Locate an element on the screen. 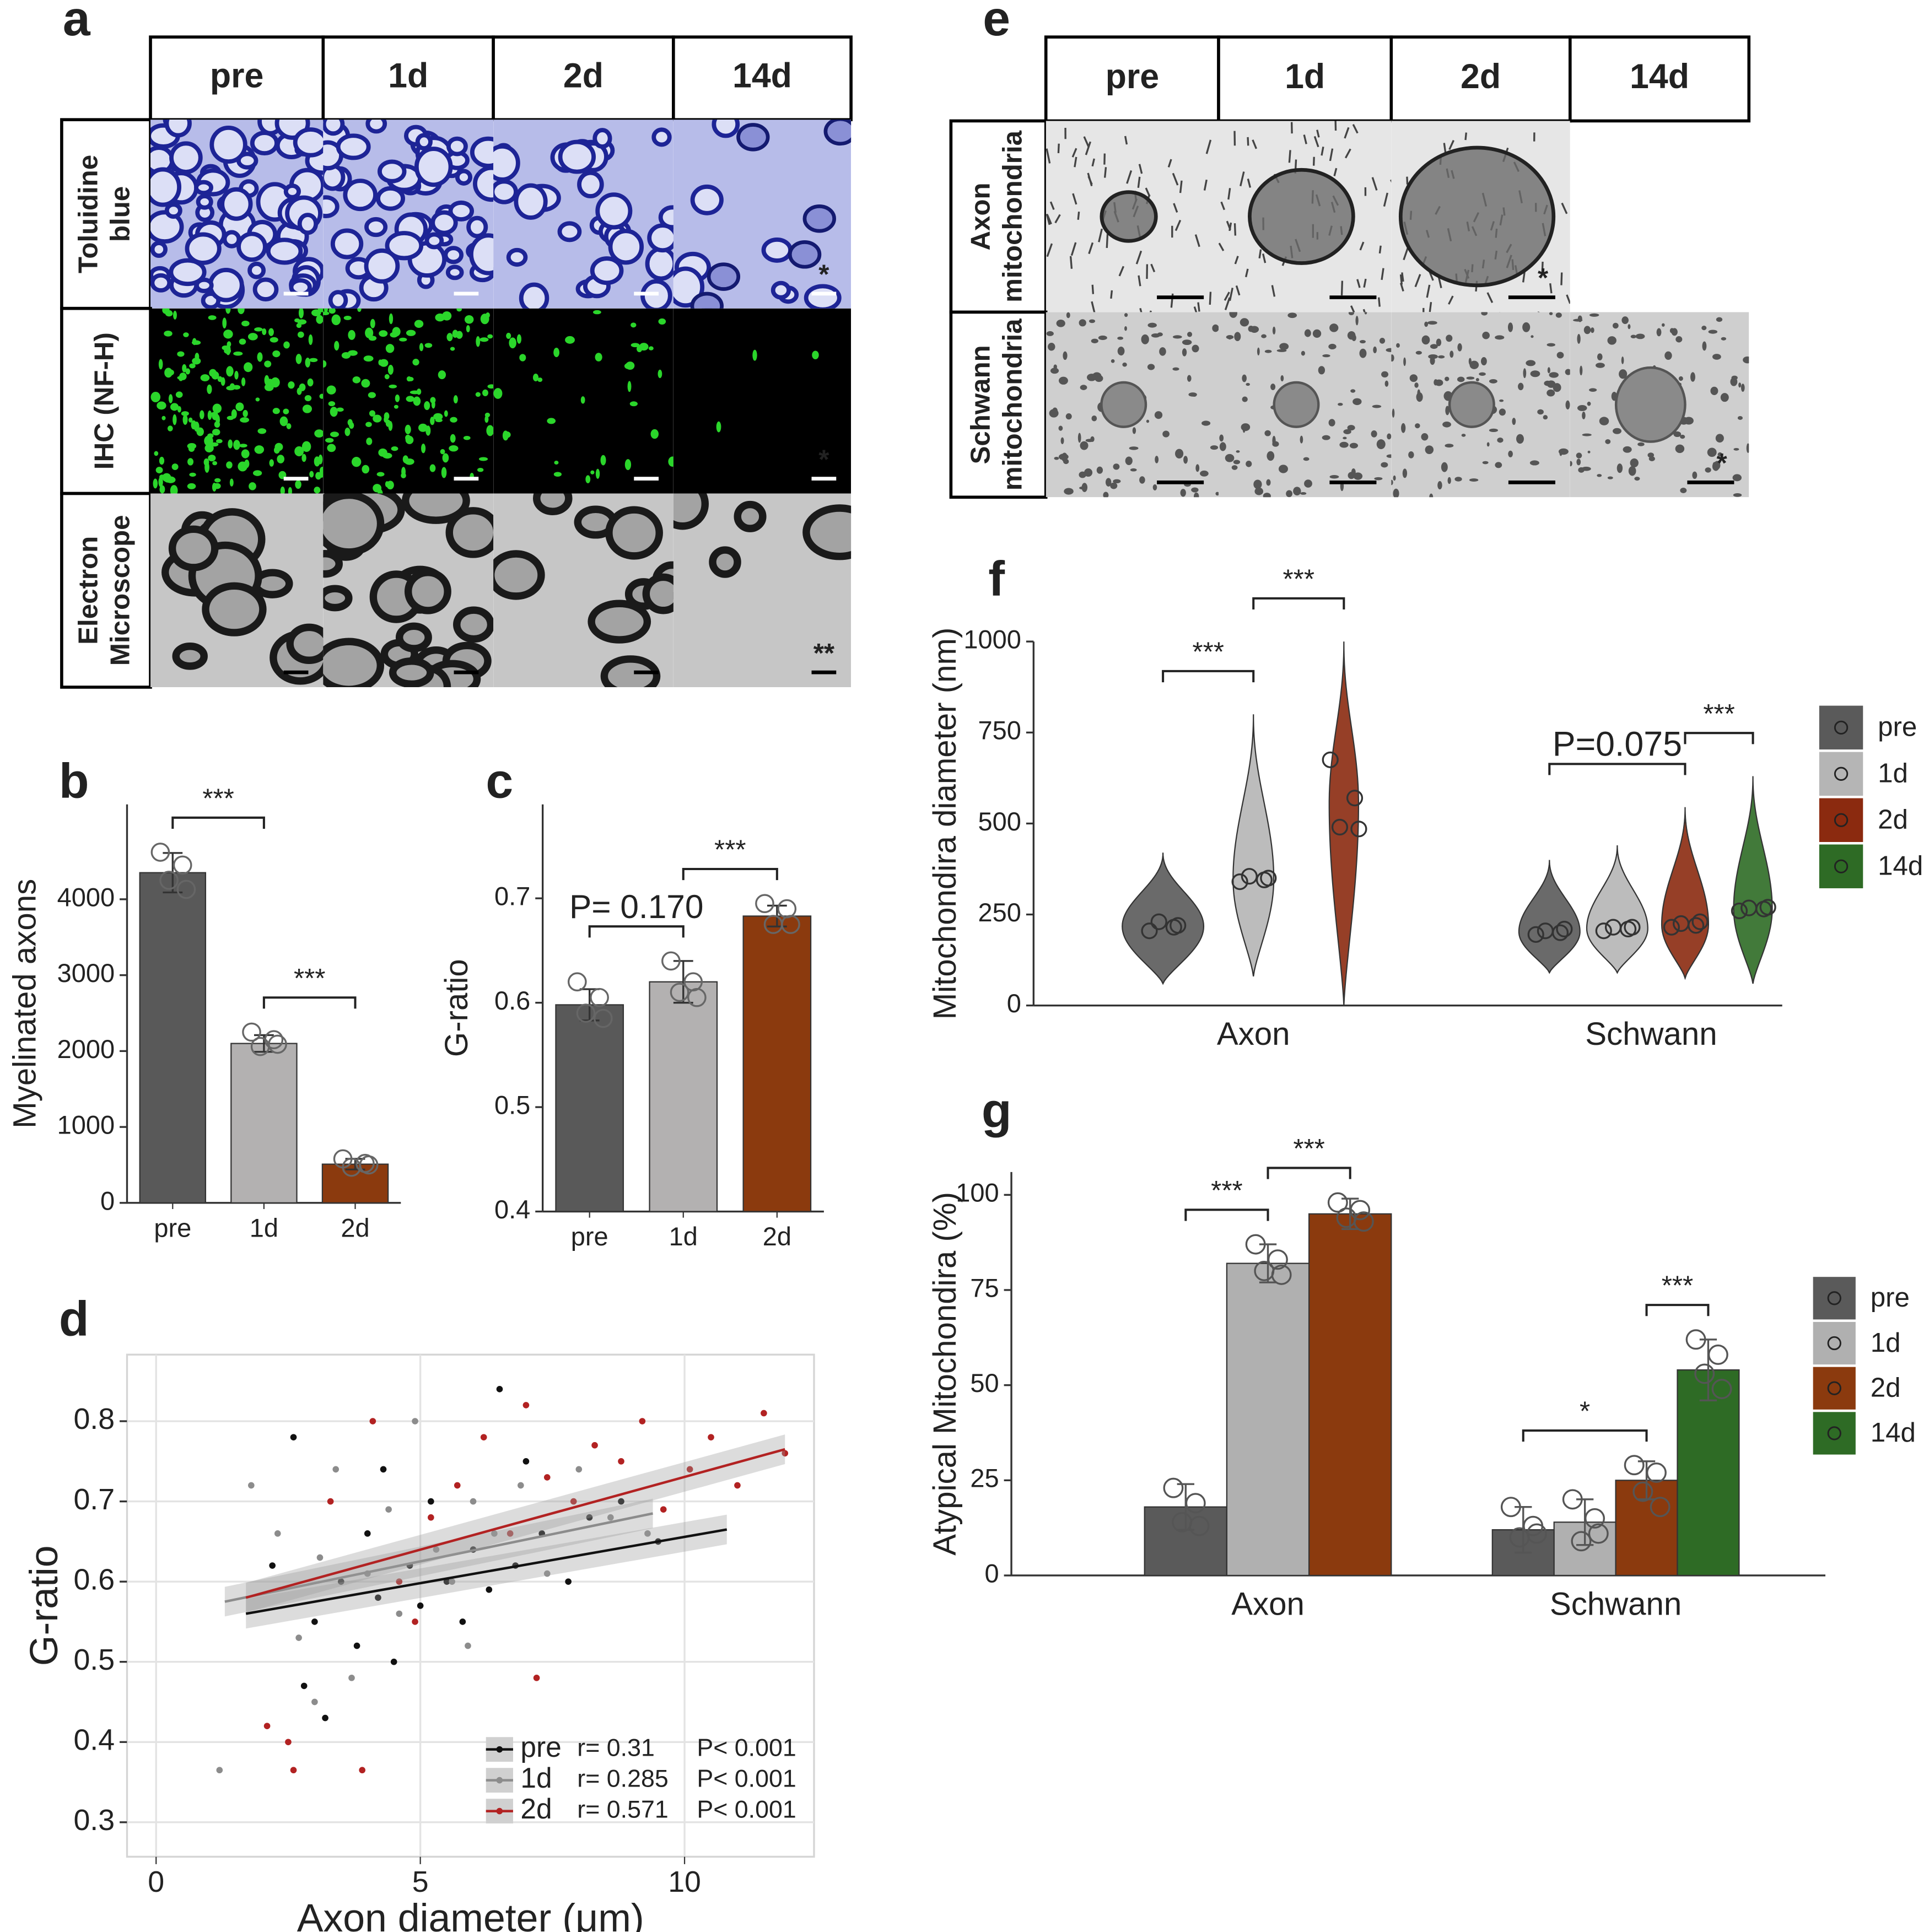 The height and width of the screenshot is (1932, 1929). micrograph is located at coordinates (237, 401).